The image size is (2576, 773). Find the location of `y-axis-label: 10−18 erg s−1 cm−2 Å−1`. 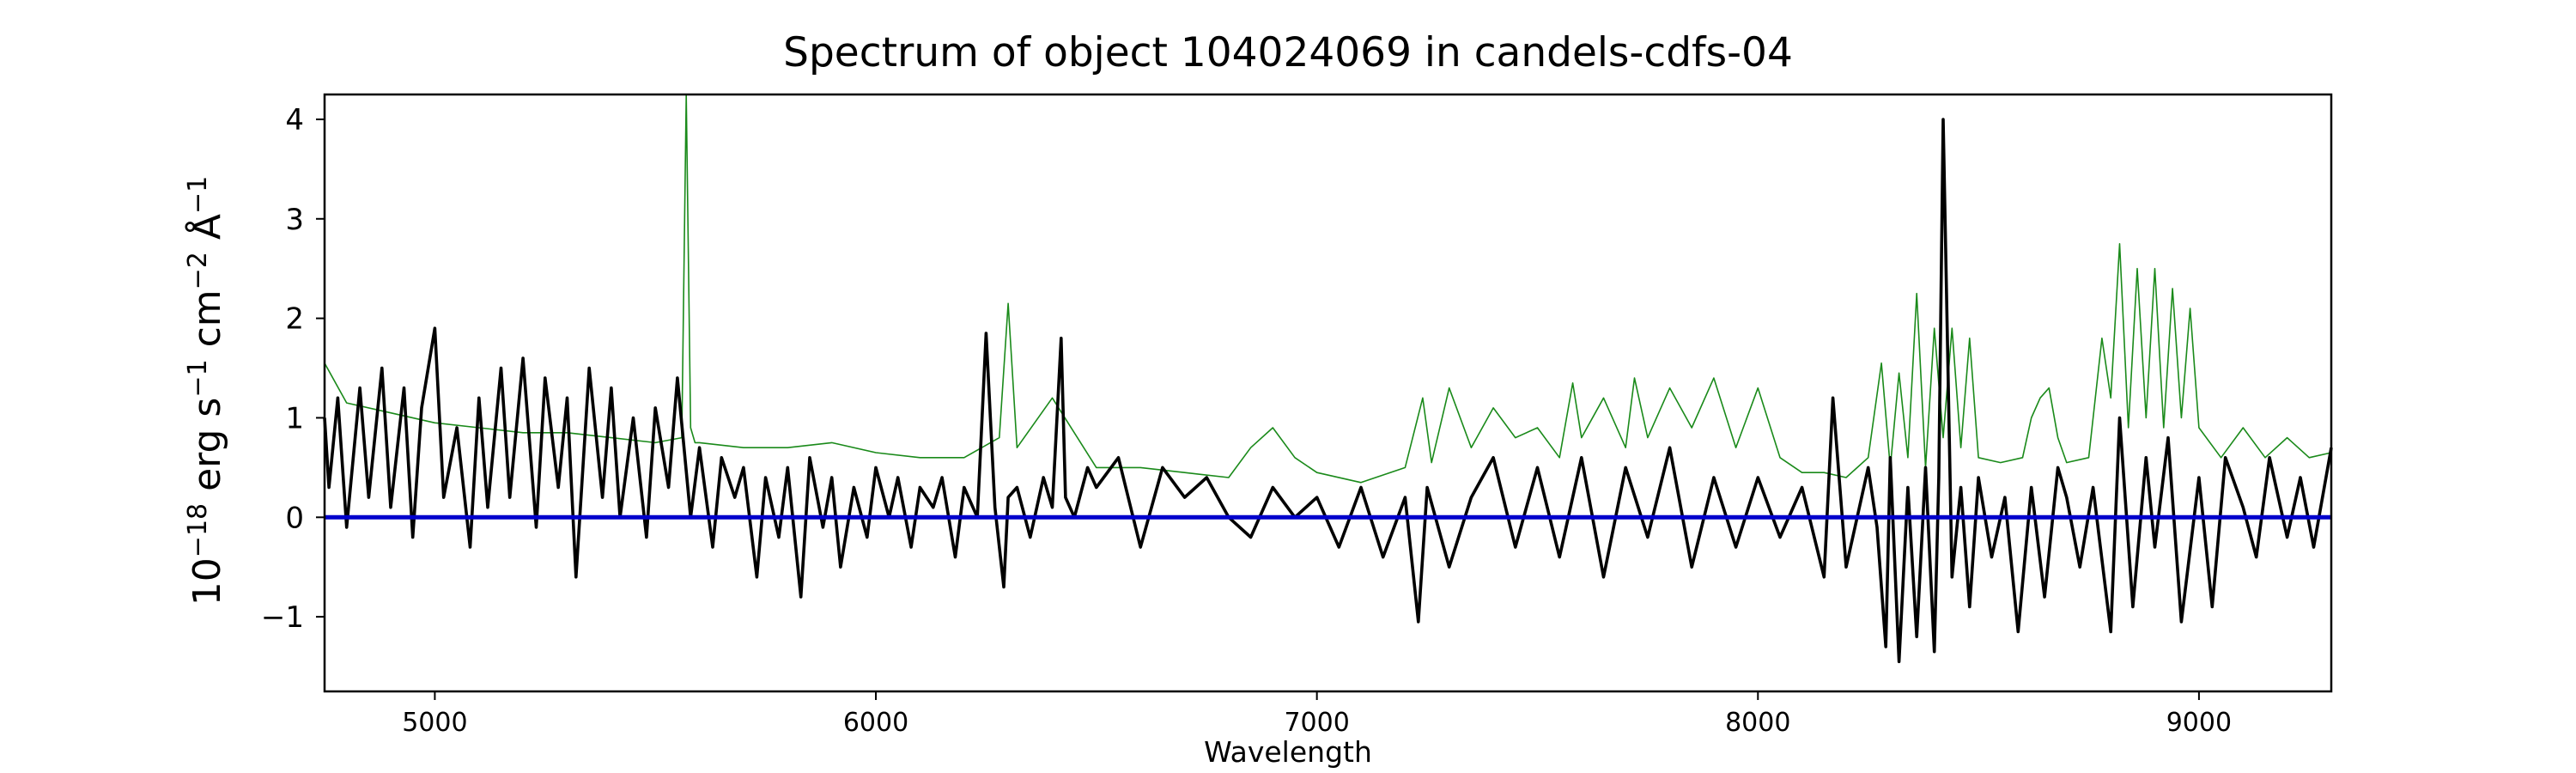

y-axis-label: 10−18 erg s−1 cm−2 Å−1 is located at coordinates (206, 390).